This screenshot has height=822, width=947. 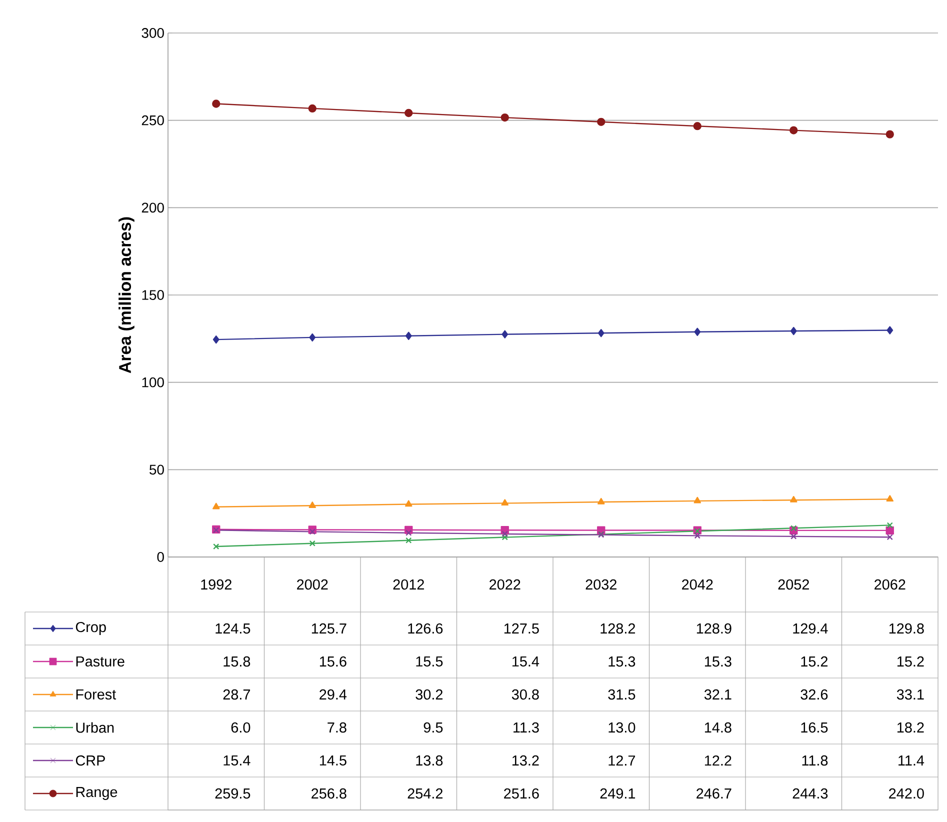 I want to click on legend-label: CRP, so click(x=90, y=760).